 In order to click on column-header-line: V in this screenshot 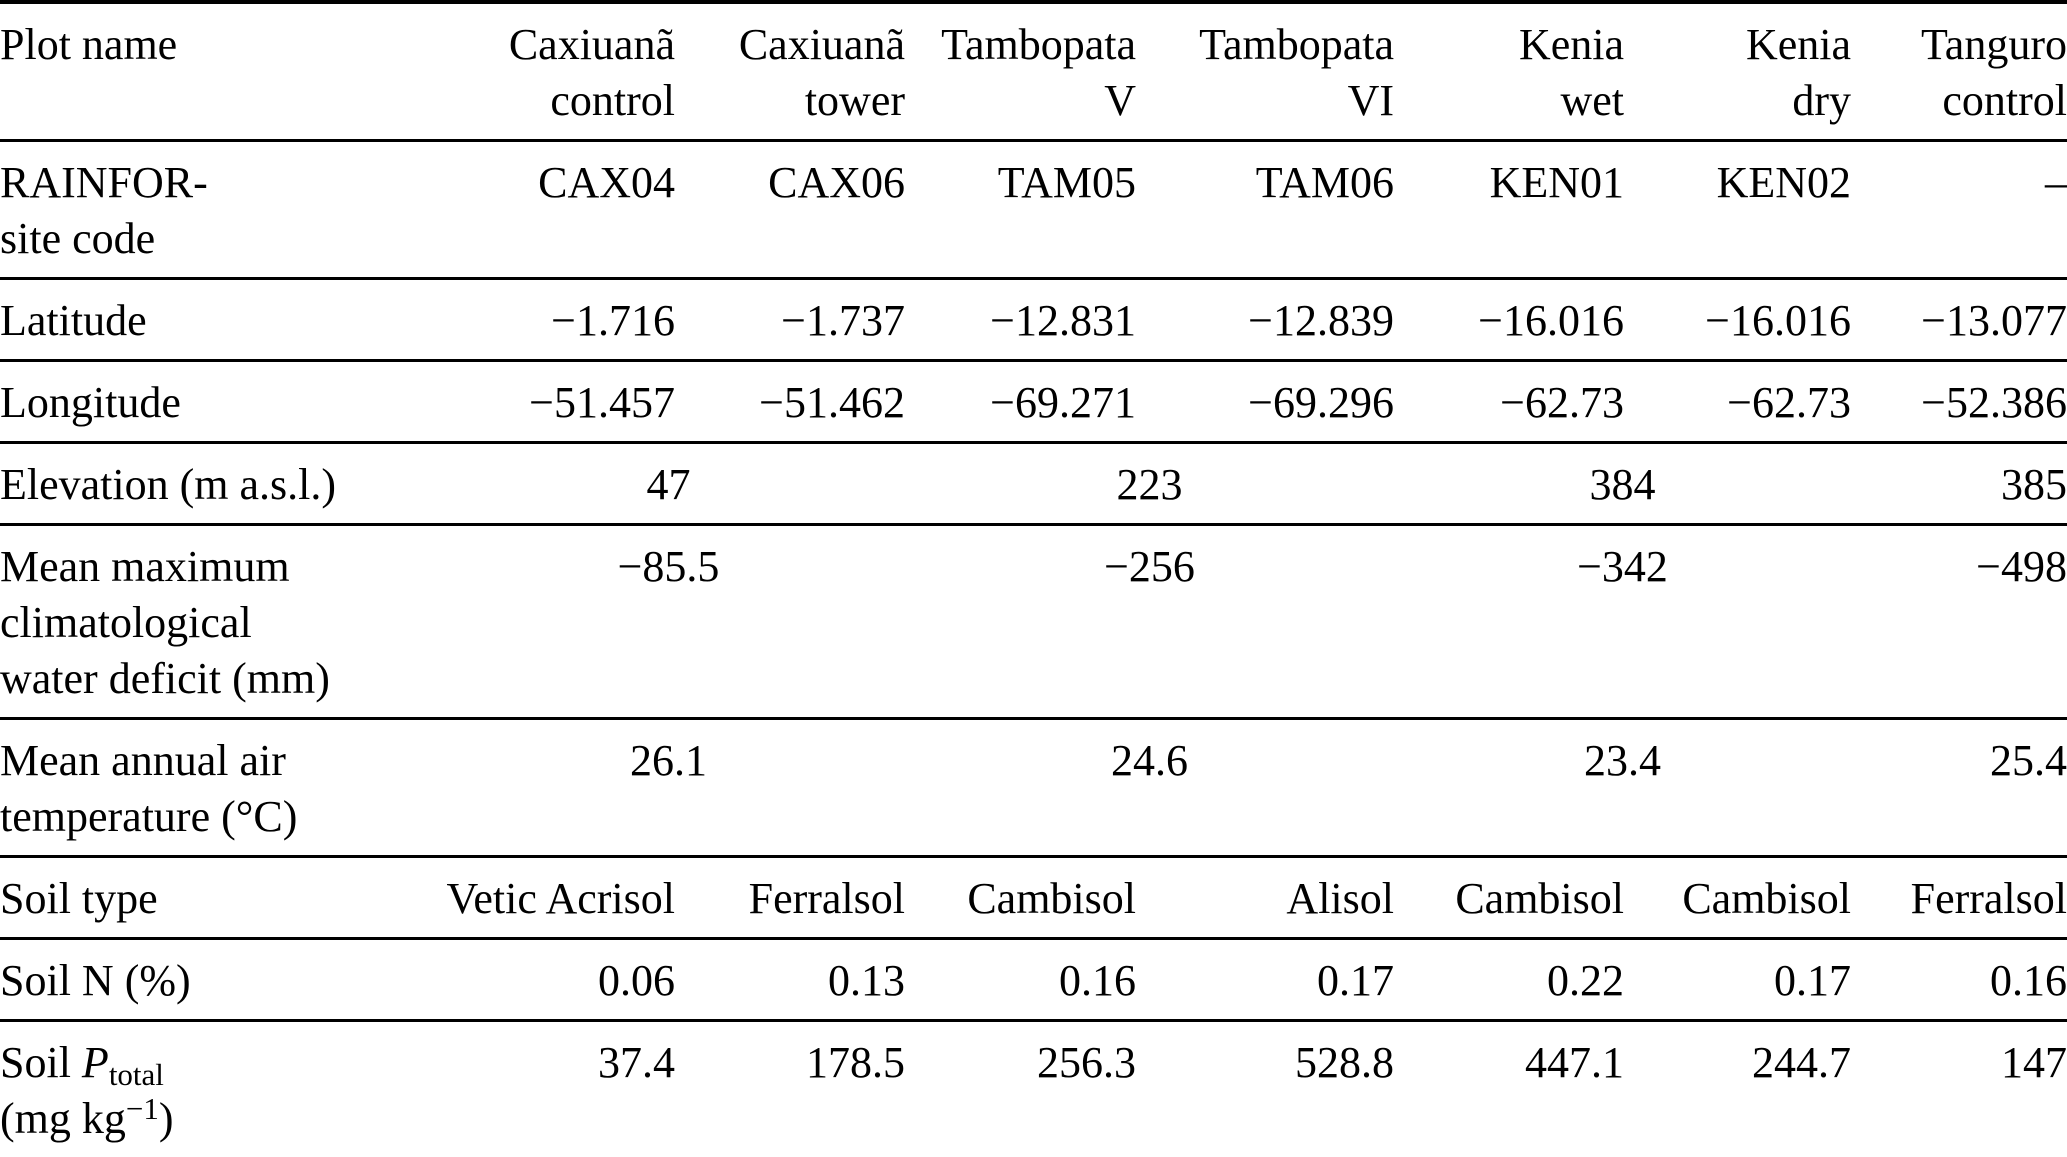, I will do `click(1120, 100)`.